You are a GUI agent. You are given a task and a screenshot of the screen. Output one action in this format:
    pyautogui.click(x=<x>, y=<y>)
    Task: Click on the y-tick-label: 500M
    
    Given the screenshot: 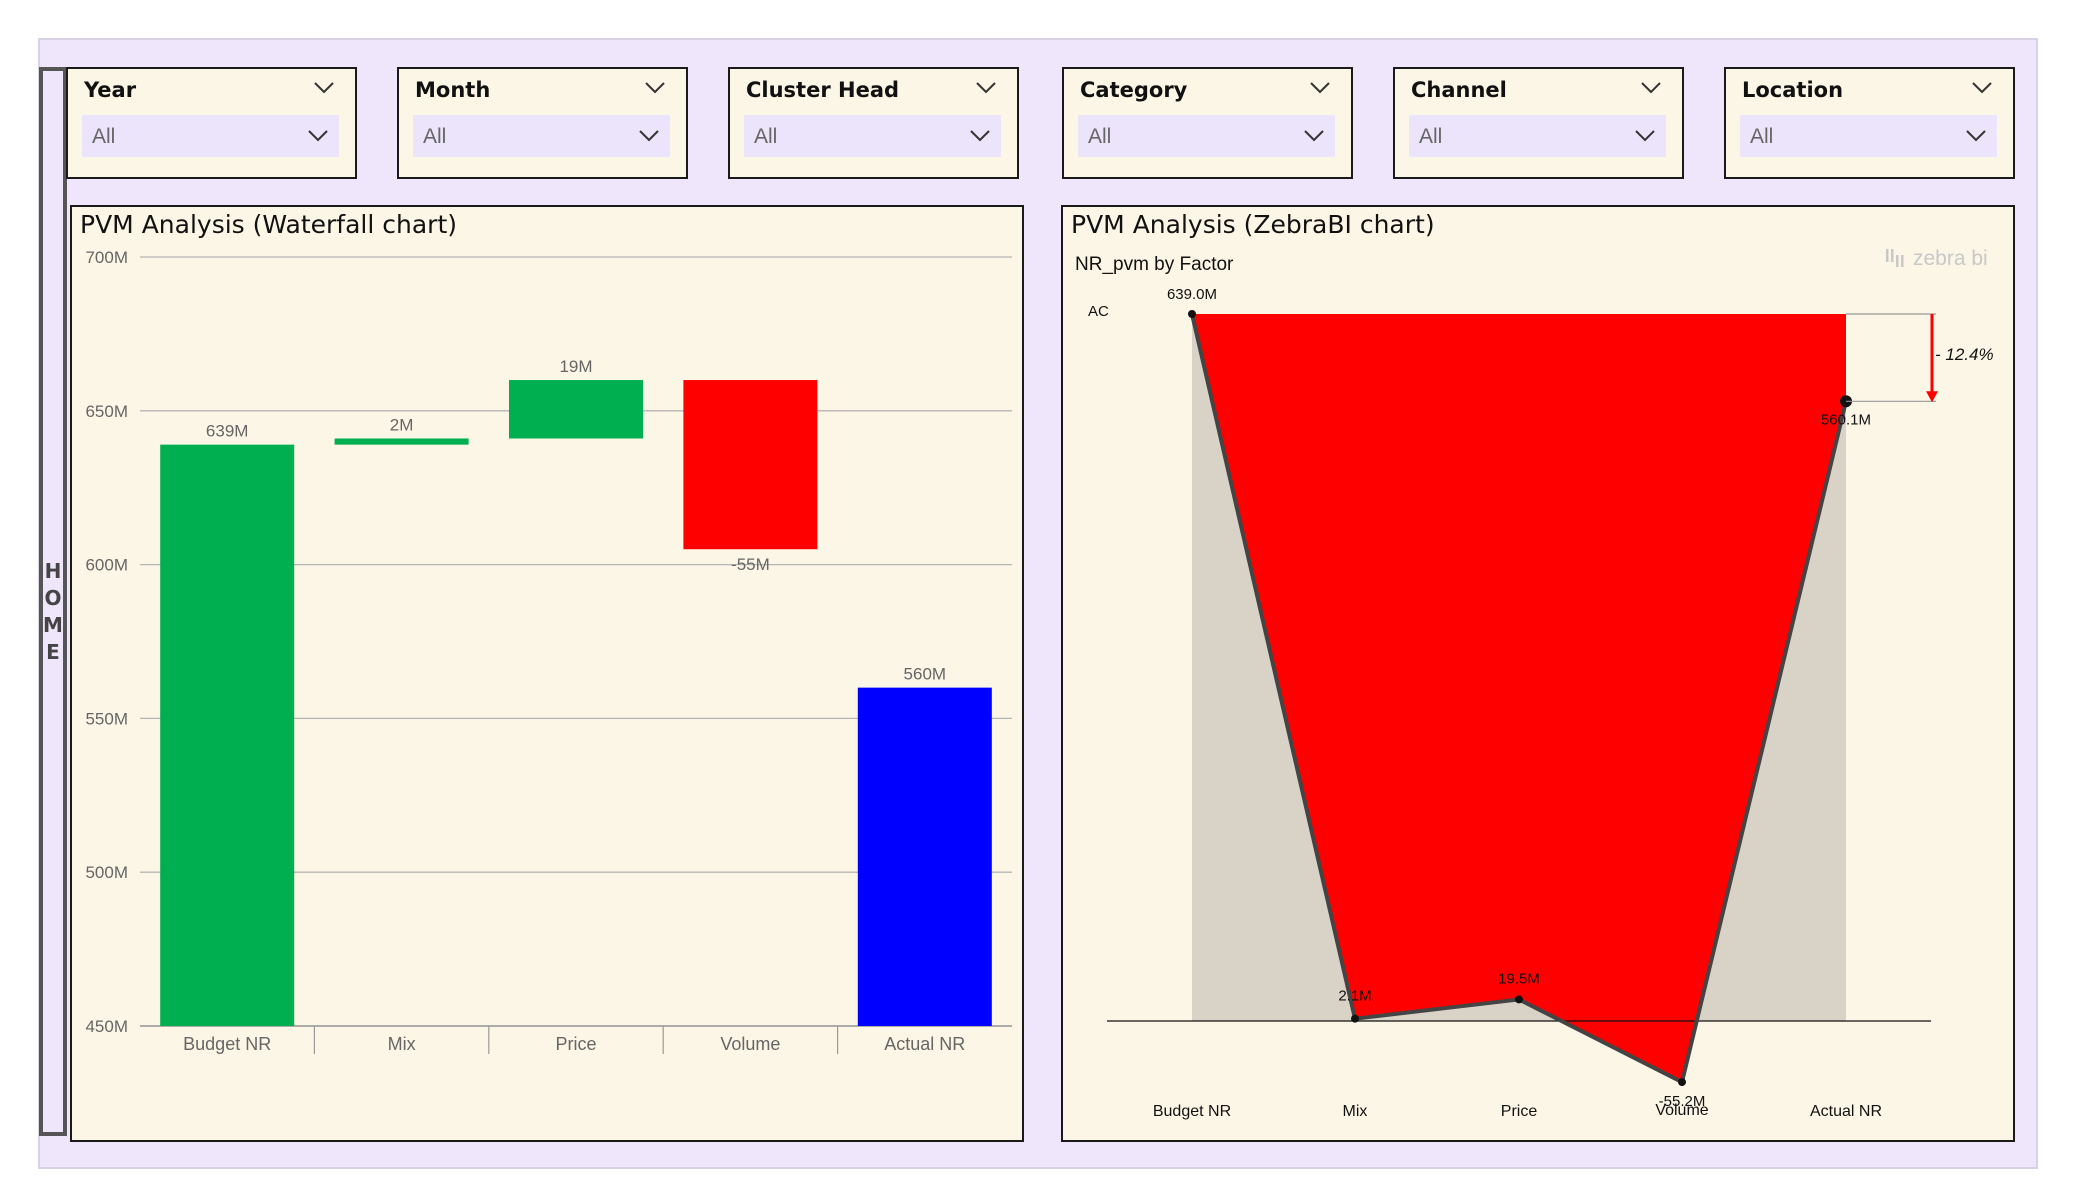 What is the action you would take?
    pyautogui.click(x=106, y=872)
    